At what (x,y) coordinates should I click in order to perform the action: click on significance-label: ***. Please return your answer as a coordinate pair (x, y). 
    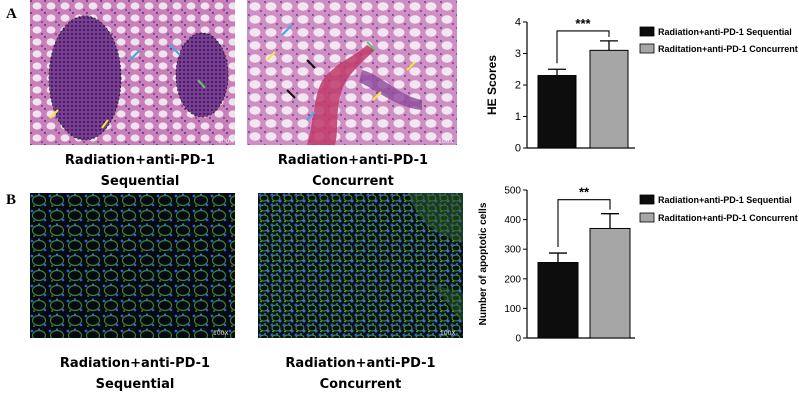
    Looking at the image, I should click on (583, 23).